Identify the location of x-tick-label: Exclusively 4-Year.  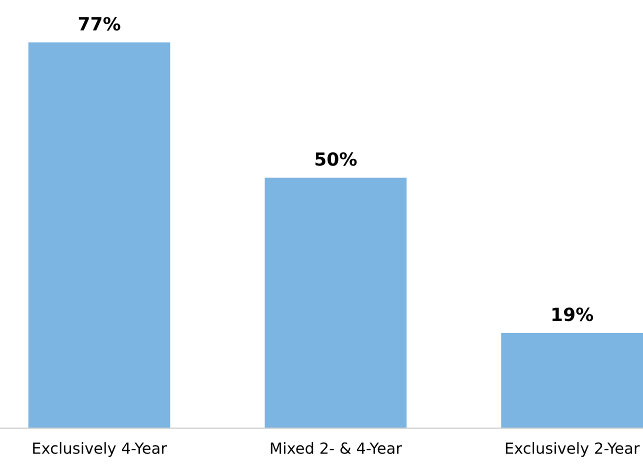
(100, 449).